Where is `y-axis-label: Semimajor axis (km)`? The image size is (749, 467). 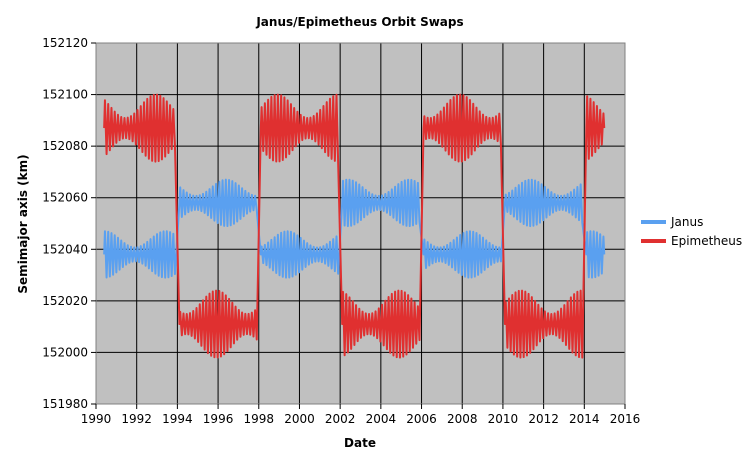
y-axis-label: Semimajor axis (km) is located at coordinates (23, 223).